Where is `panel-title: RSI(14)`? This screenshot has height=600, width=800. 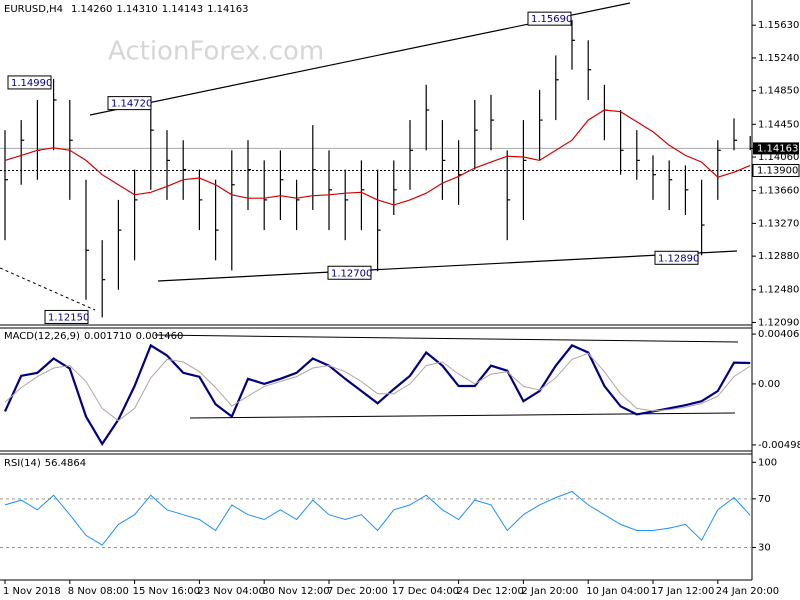
panel-title: RSI(14) is located at coordinates (22, 463).